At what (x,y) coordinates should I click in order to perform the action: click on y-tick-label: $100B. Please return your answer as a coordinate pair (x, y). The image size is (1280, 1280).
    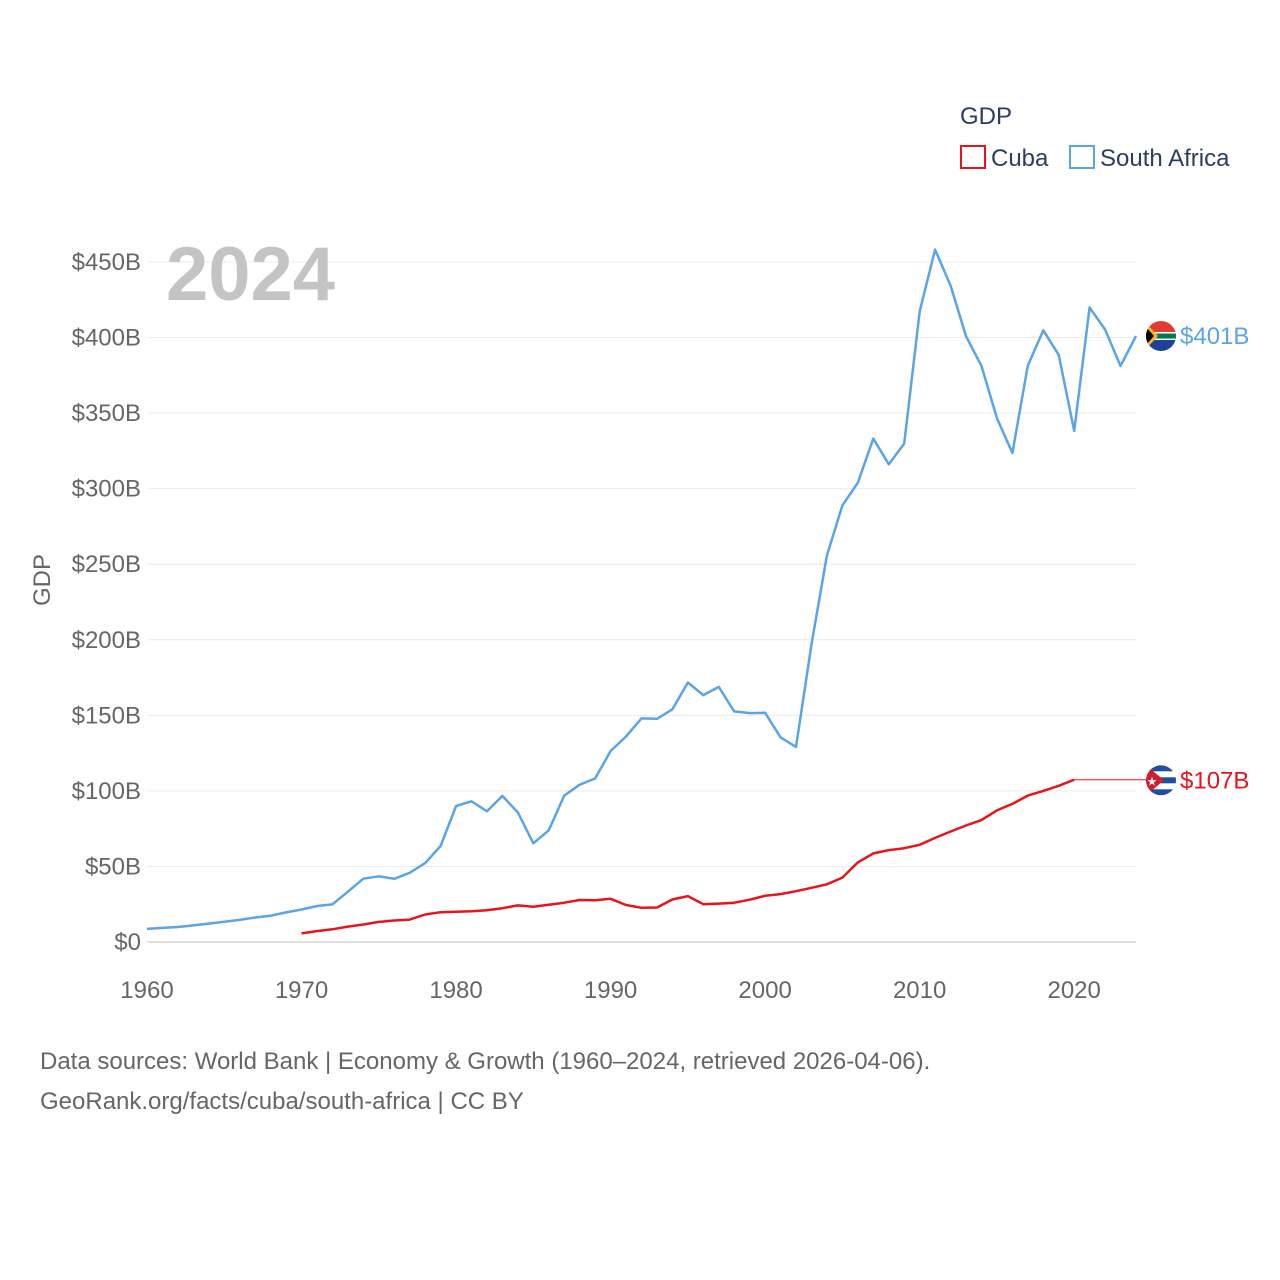
    Looking at the image, I should click on (106, 791).